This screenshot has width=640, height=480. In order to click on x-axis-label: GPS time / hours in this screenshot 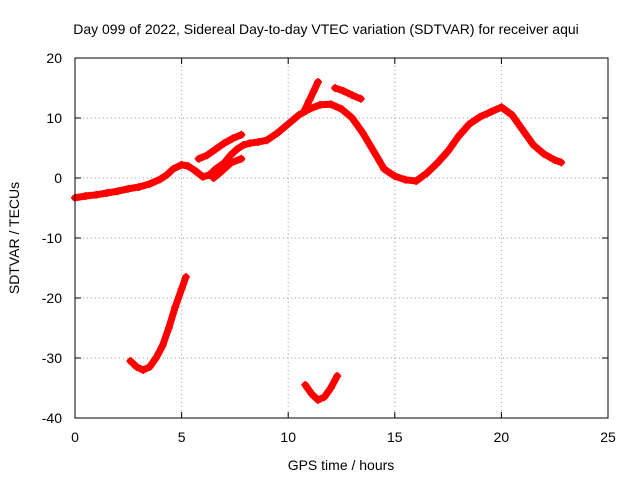, I will do `click(341, 465)`.